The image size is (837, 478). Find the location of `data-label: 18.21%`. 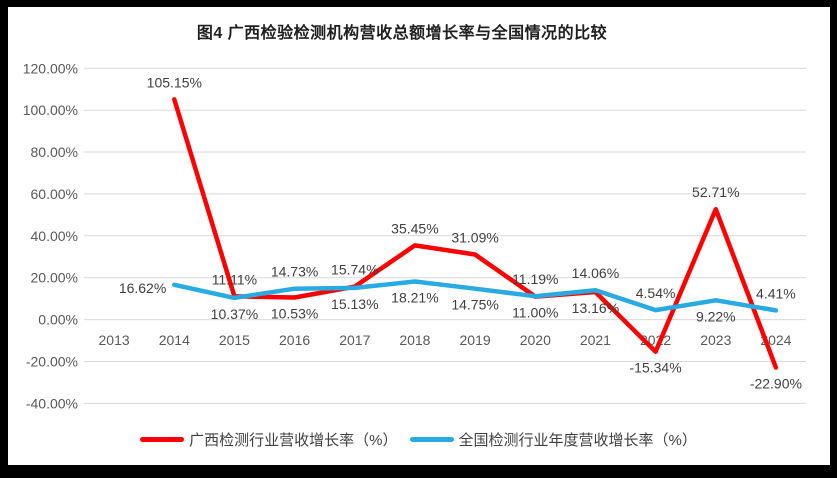

data-label: 18.21% is located at coordinates (414, 298).